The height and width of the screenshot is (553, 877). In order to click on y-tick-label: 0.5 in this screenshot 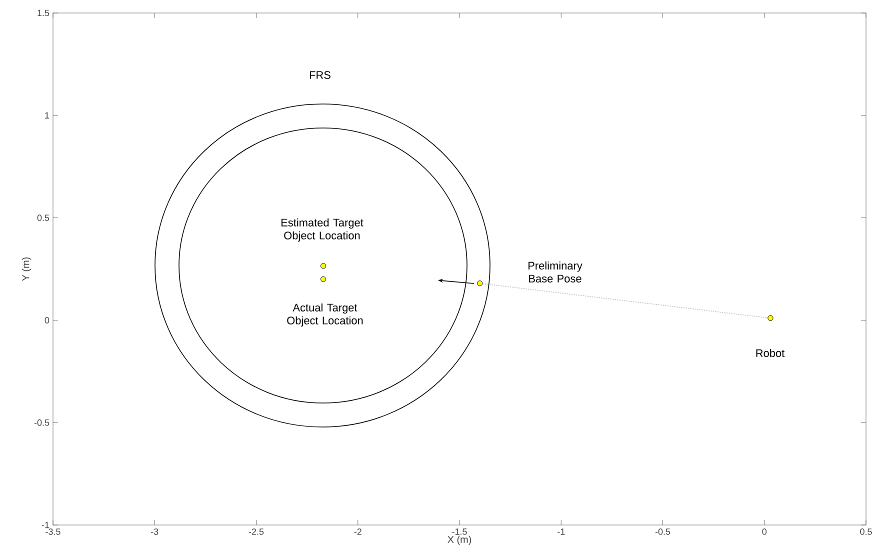, I will do `click(43, 217)`.